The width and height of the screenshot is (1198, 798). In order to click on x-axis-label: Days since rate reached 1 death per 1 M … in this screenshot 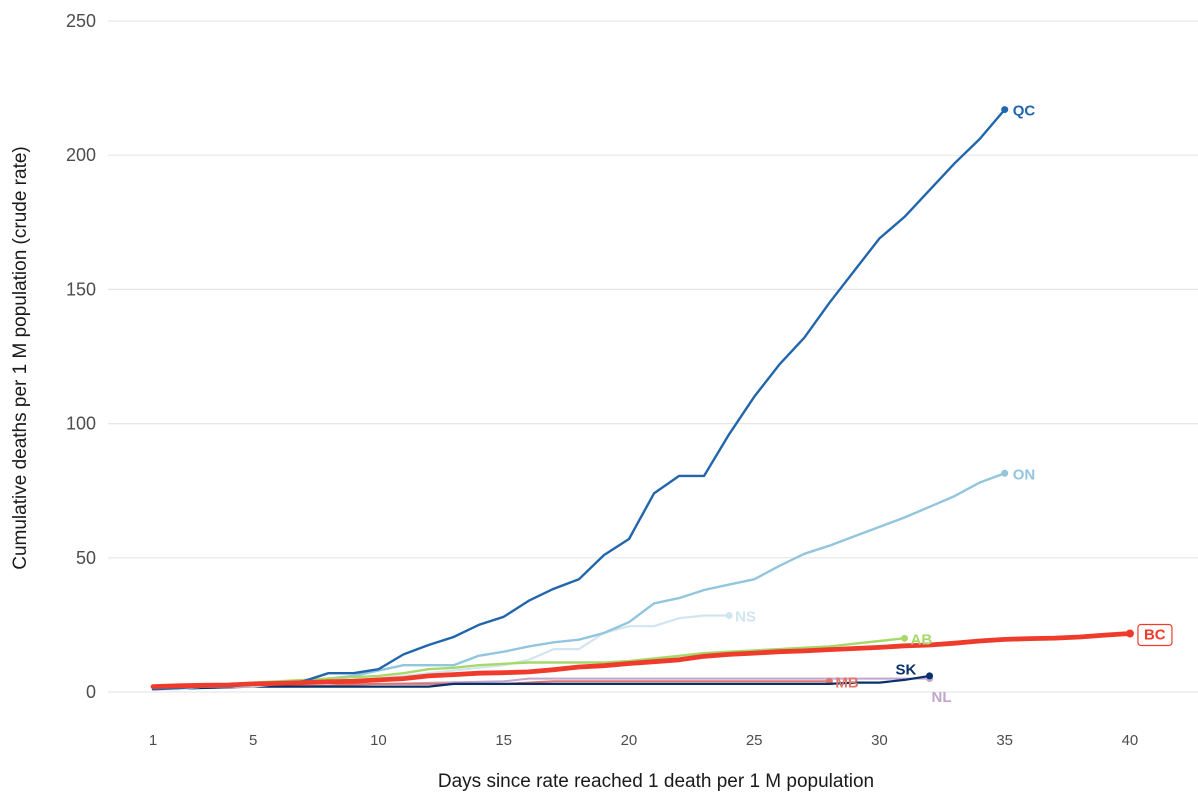, I will do `click(656, 781)`.